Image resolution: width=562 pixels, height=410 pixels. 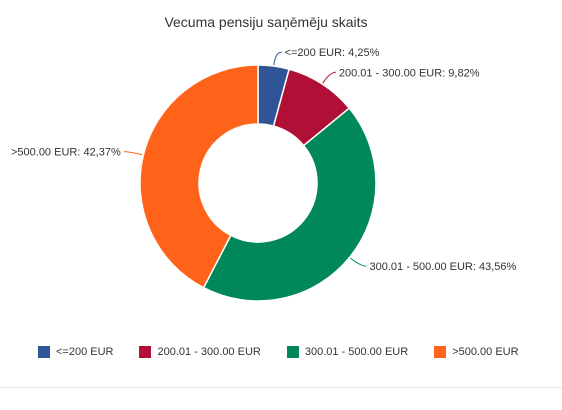 I want to click on legend-item-300-500: 300.01 - 500.00 EUR, so click(x=347, y=352).